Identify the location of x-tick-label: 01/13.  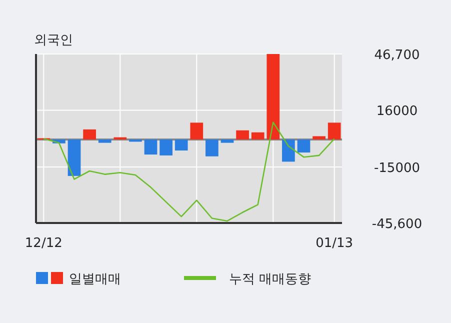
(335, 243).